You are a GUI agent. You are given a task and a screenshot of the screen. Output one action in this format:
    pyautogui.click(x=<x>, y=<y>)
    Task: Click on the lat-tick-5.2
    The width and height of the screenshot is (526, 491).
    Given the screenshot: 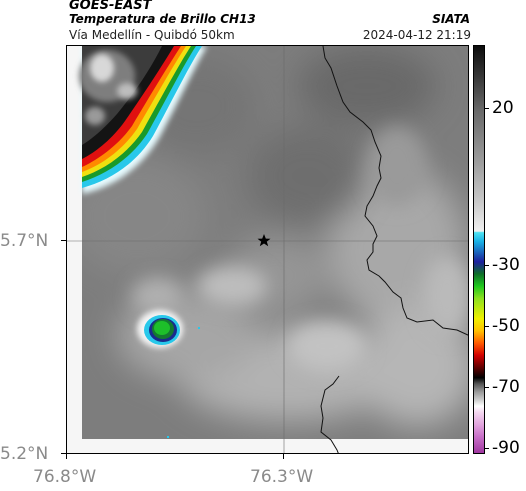 What is the action you would take?
    pyautogui.click(x=63, y=453)
    